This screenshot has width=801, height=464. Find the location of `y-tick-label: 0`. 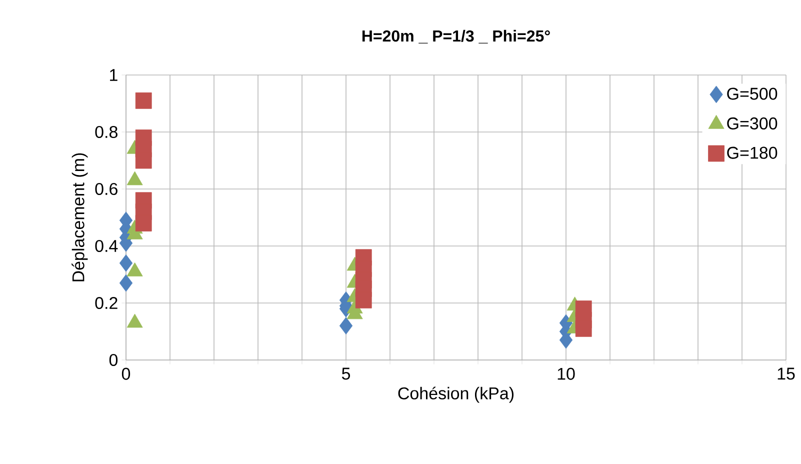

y-tick-label: 0 is located at coordinates (113, 360).